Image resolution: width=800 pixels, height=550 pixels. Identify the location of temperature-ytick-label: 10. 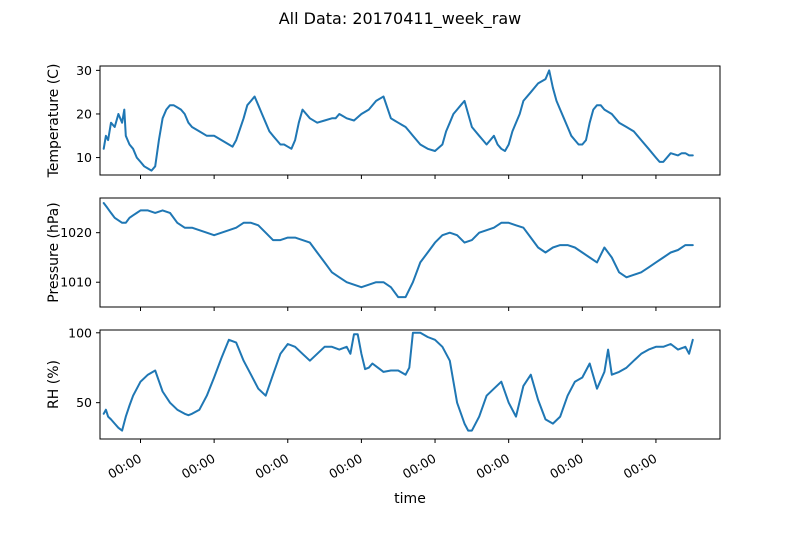
(84, 157).